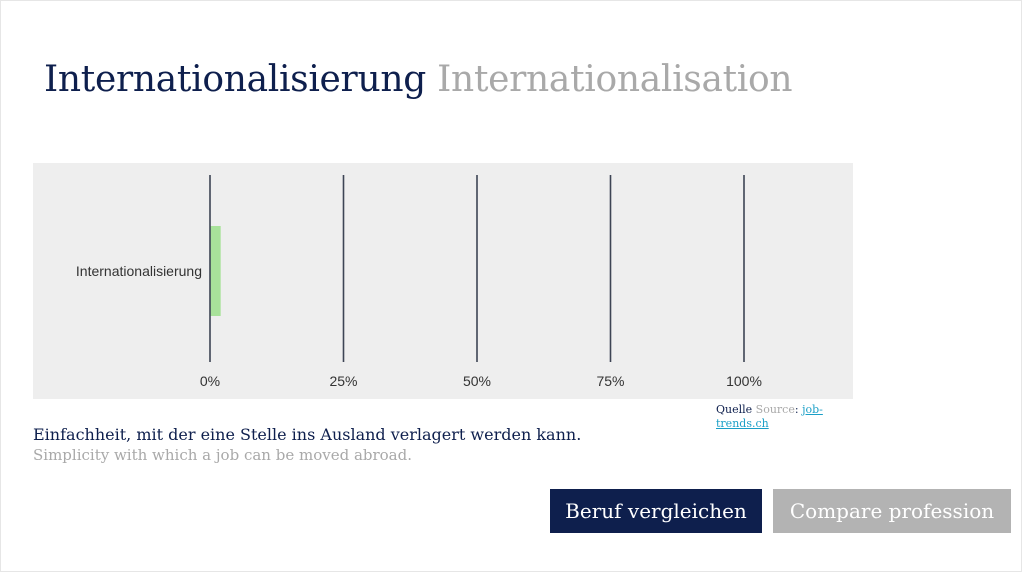 Image resolution: width=1024 pixels, height=574 pixels. What do you see at coordinates (892, 511) in the screenshot?
I see `compare-profession-button-english: Compare profession` at bounding box center [892, 511].